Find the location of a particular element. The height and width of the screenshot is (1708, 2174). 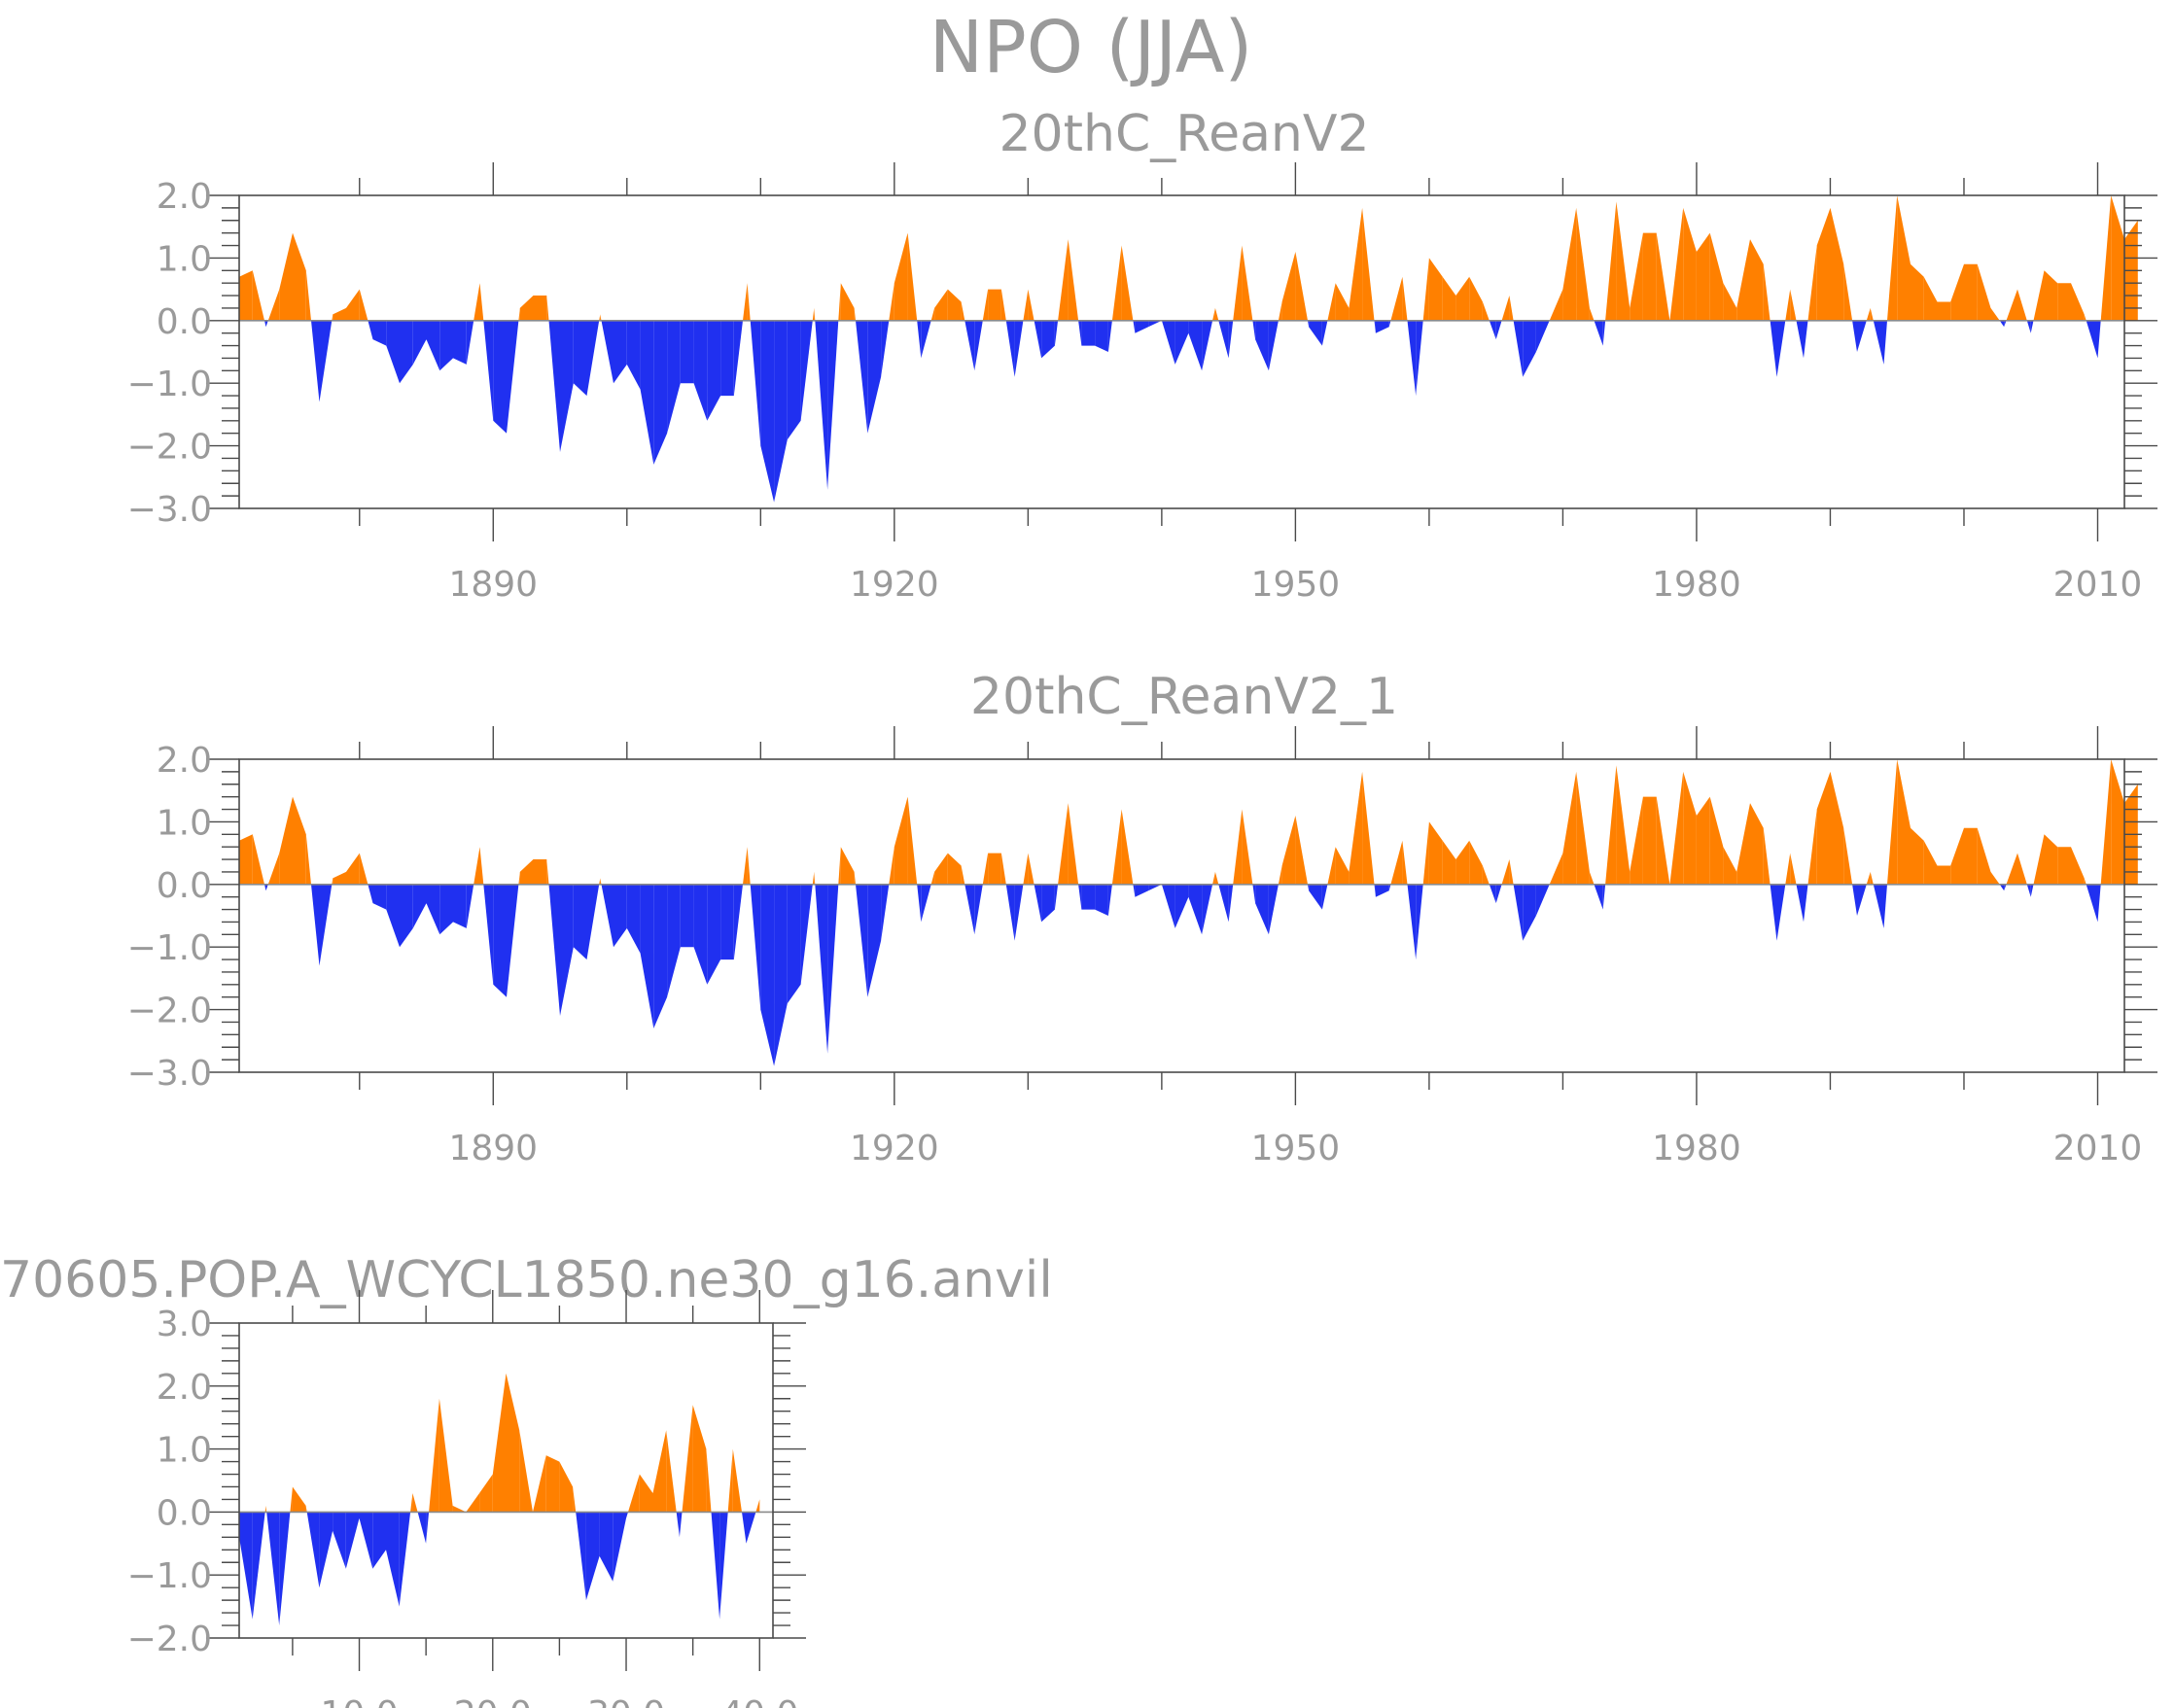

x-tick-label: 40.0 is located at coordinates (759, 1701).